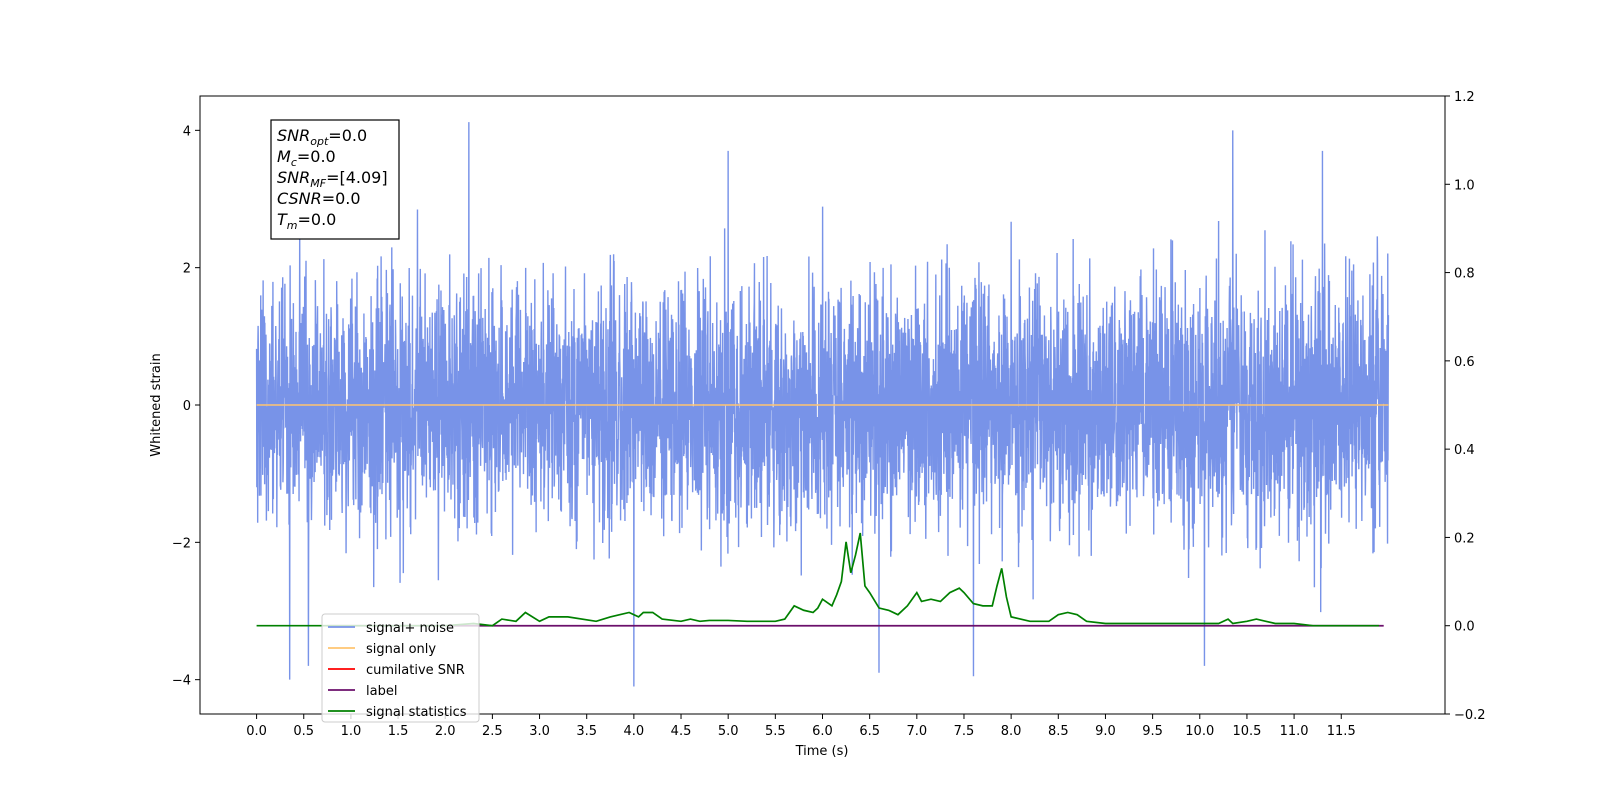 This screenshot has height=800, width=1600. What do you see at coordinates (398, 731) in the screenshot?
I see `x-tick-label: 1.5` at bounding box center [398, 731].